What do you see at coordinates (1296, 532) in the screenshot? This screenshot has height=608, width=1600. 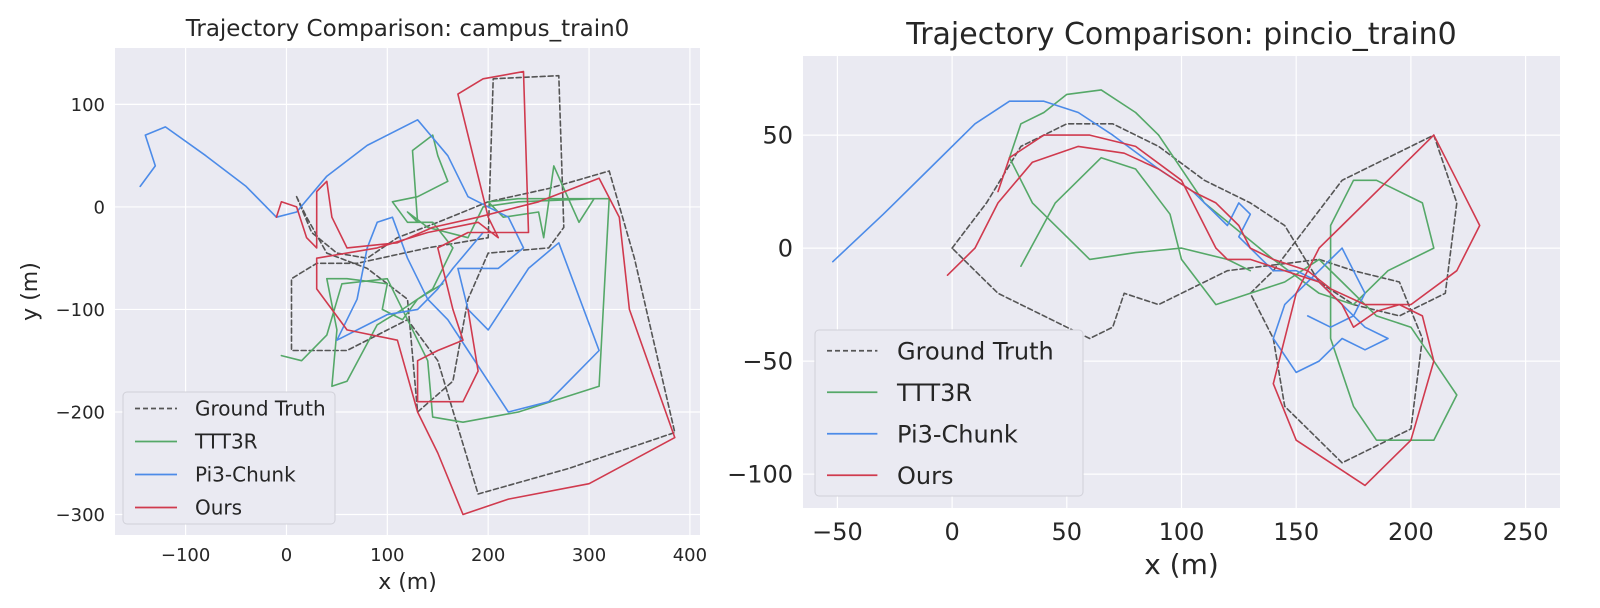 I see `x-tick-label: 150` at bounding box center [1296, 532].